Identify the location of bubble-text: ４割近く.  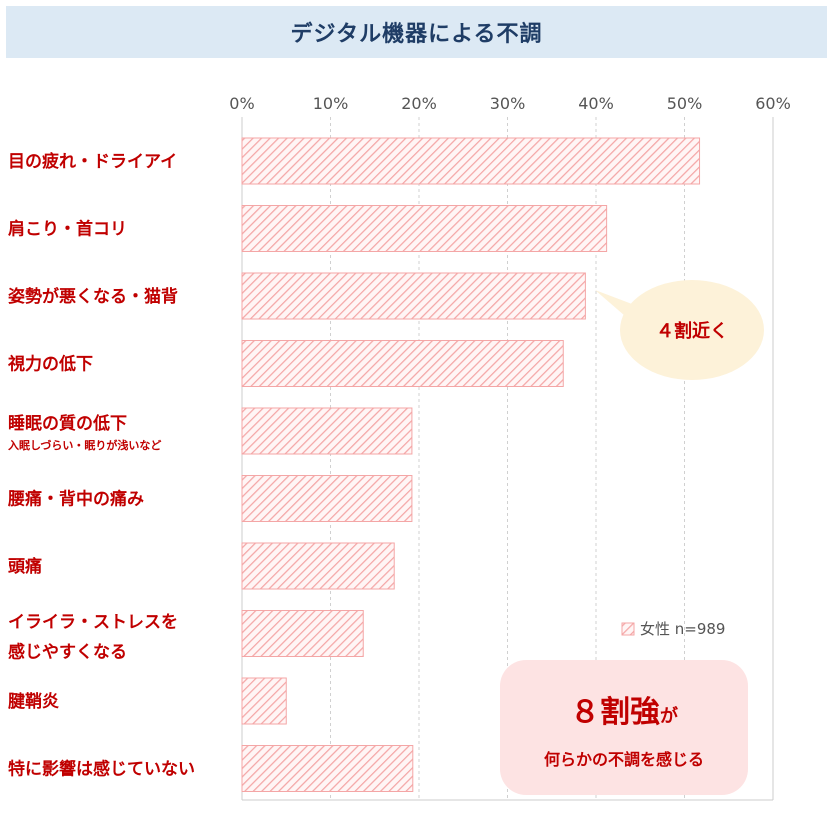
(692, 331).